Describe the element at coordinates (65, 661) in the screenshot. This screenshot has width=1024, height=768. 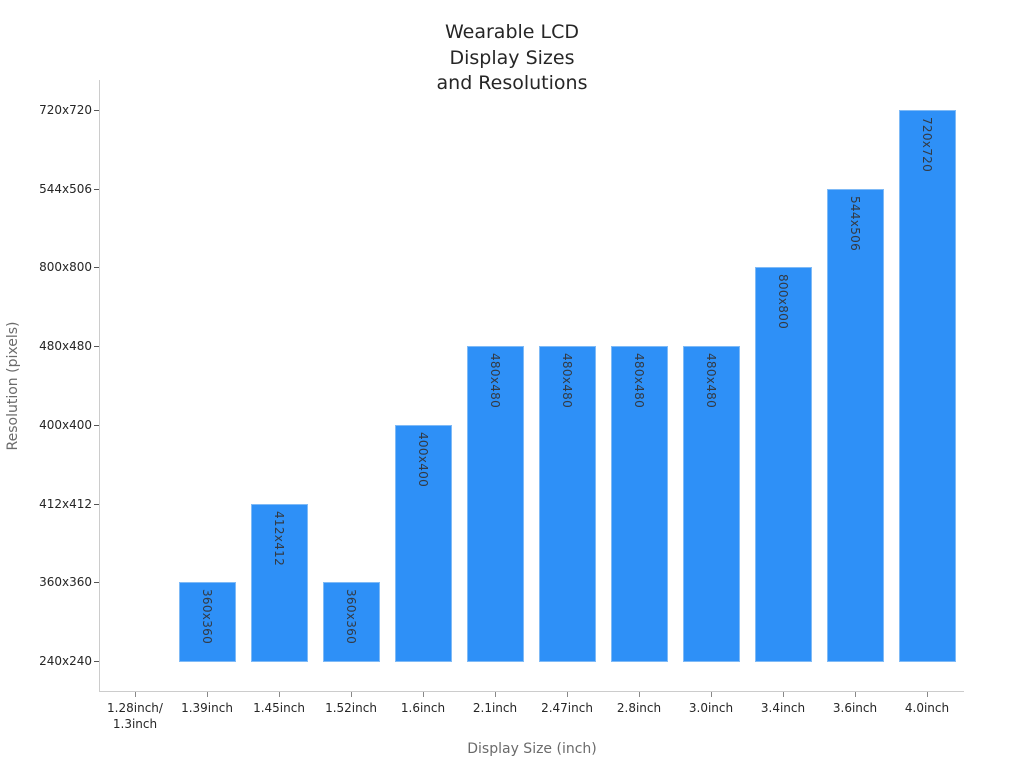
I see `y-tick-label: 240x240` at that location.